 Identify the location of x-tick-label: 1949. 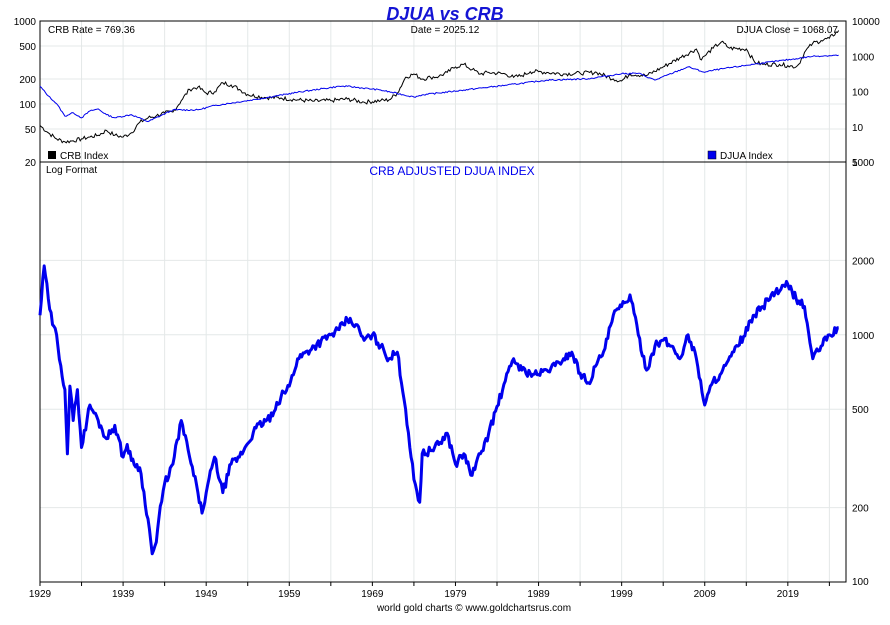
(206, 594).